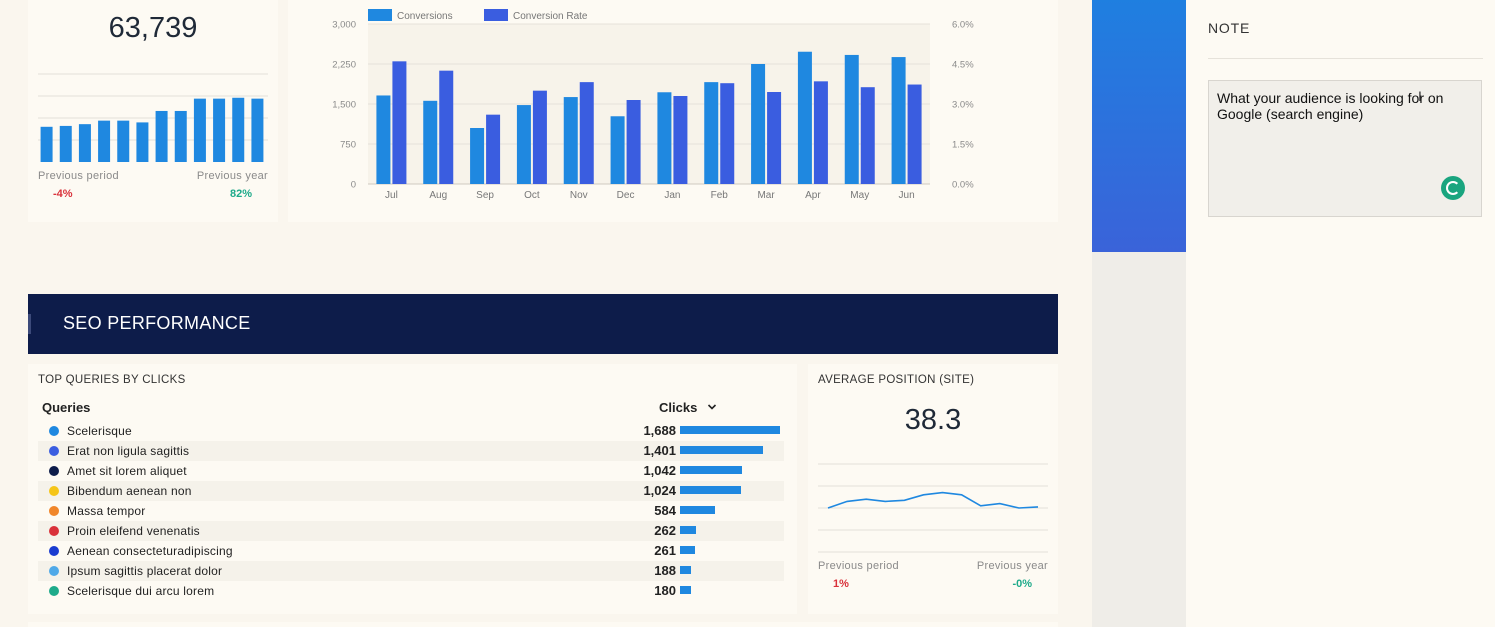 The height and width of the screenshot is (627, 1495). I want to click on table-row: Scelerisque 1,688, so click(411, 431).